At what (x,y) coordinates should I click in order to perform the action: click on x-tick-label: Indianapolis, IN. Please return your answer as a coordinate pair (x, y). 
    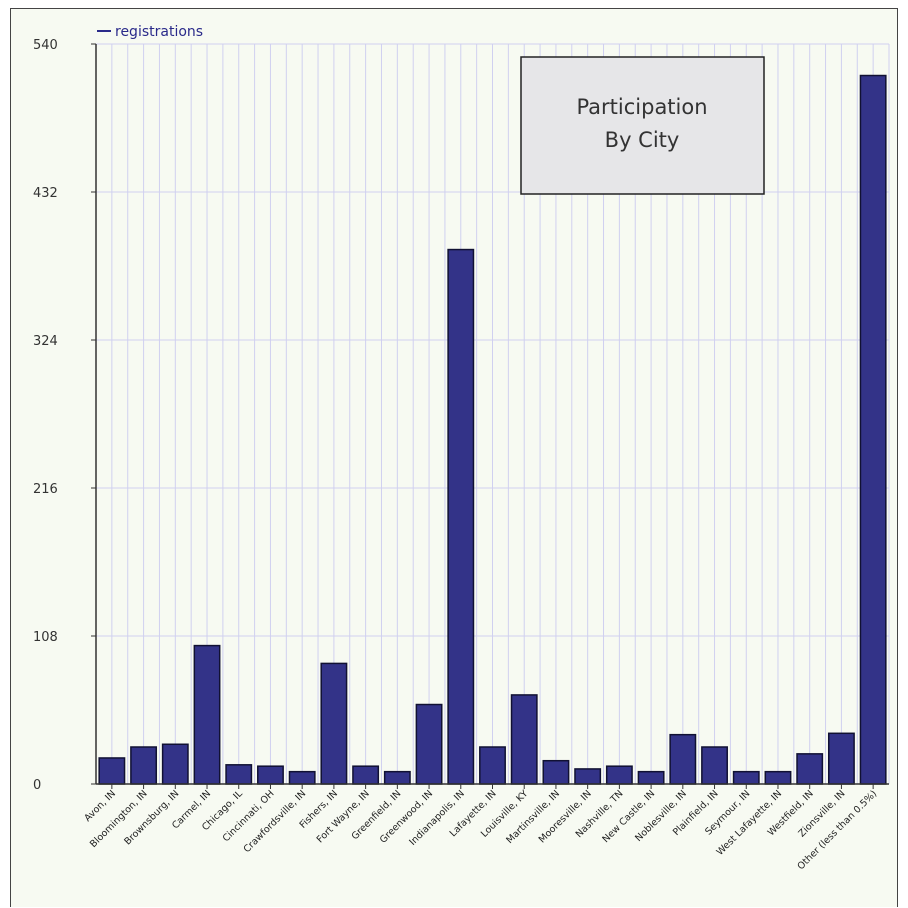
    Looking at the image, I should click on (437, 818).